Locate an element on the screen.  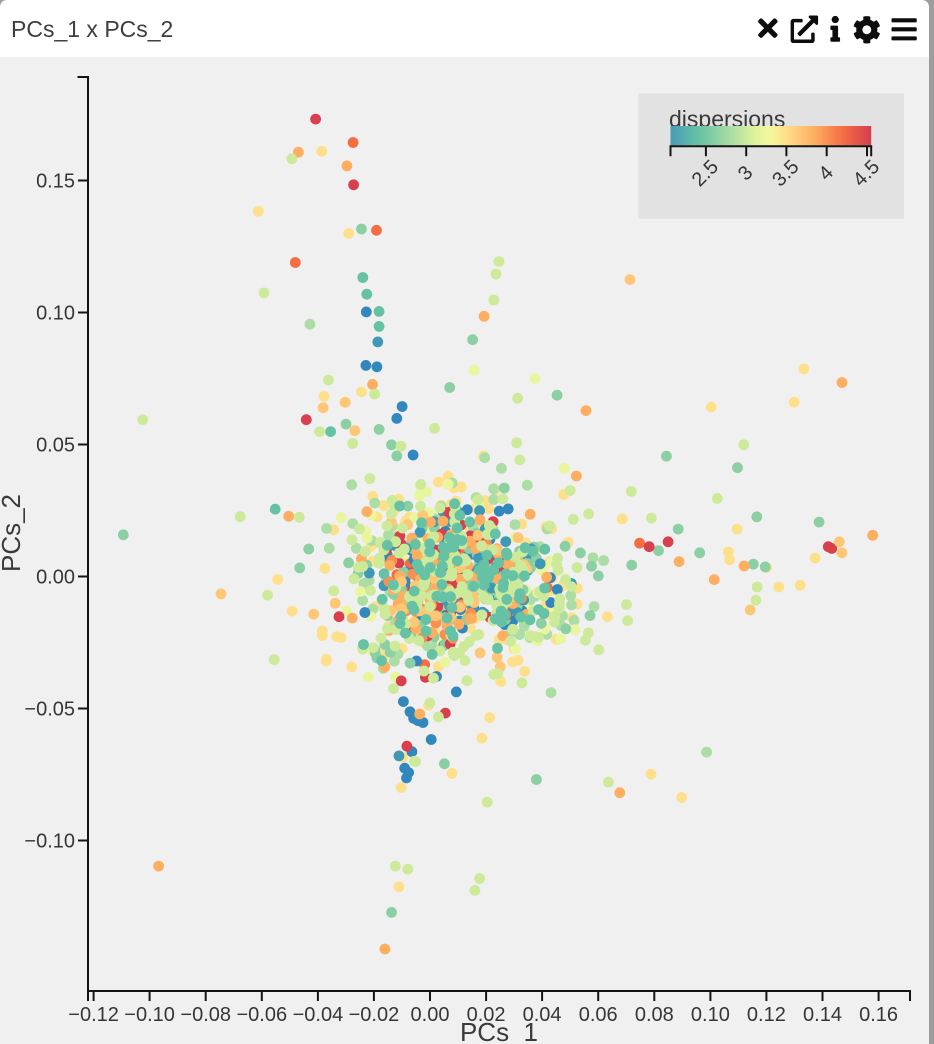
svg-text: 0.02 is located at coordinates (486, 1015).